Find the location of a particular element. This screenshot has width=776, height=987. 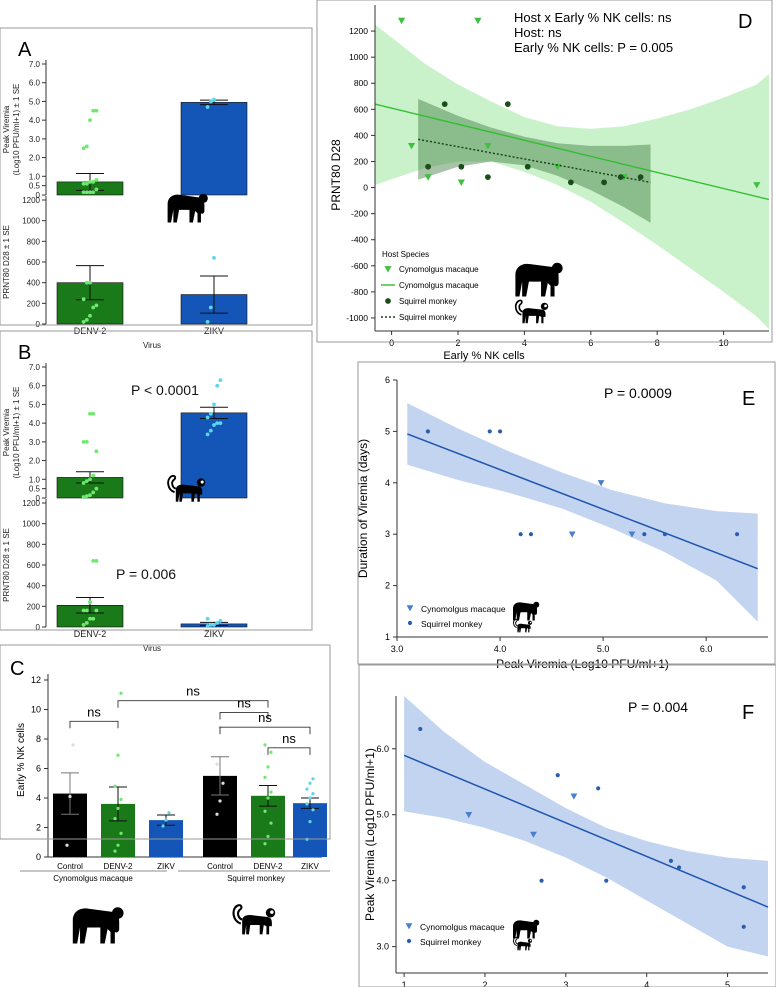

bar-zikv is located at coordinates (310, 830).